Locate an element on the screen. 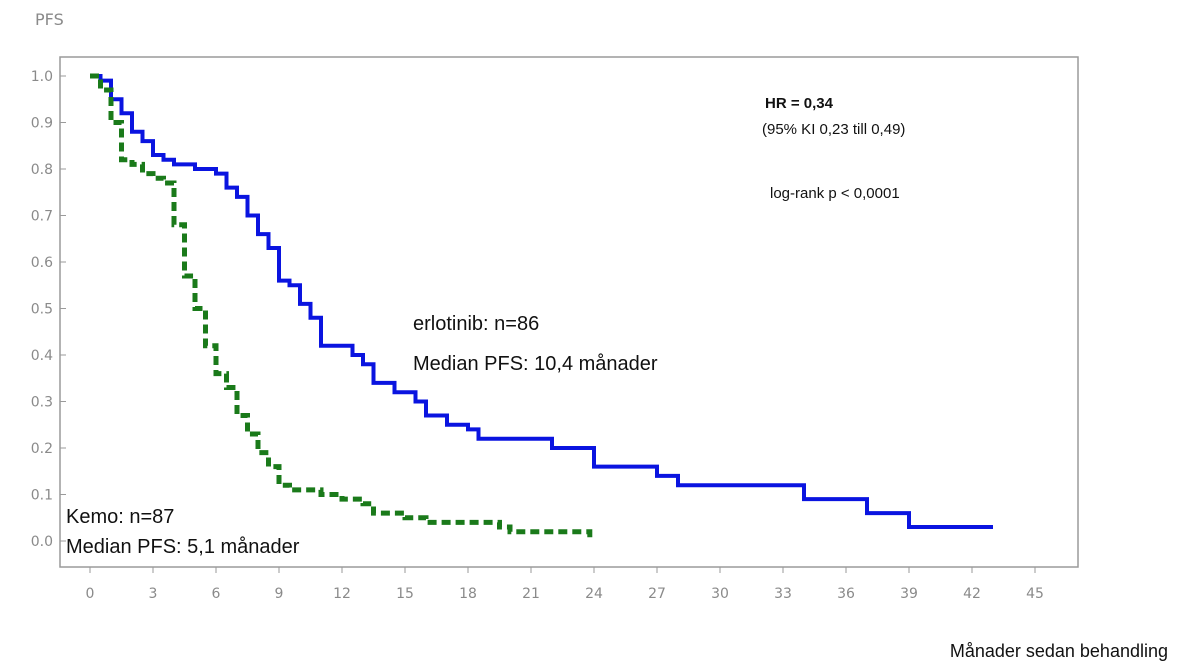 Image resolution: width=1180 pixels, height=666 pixels. y-tick-label: 0.6 is located at coordinates (42, 263).